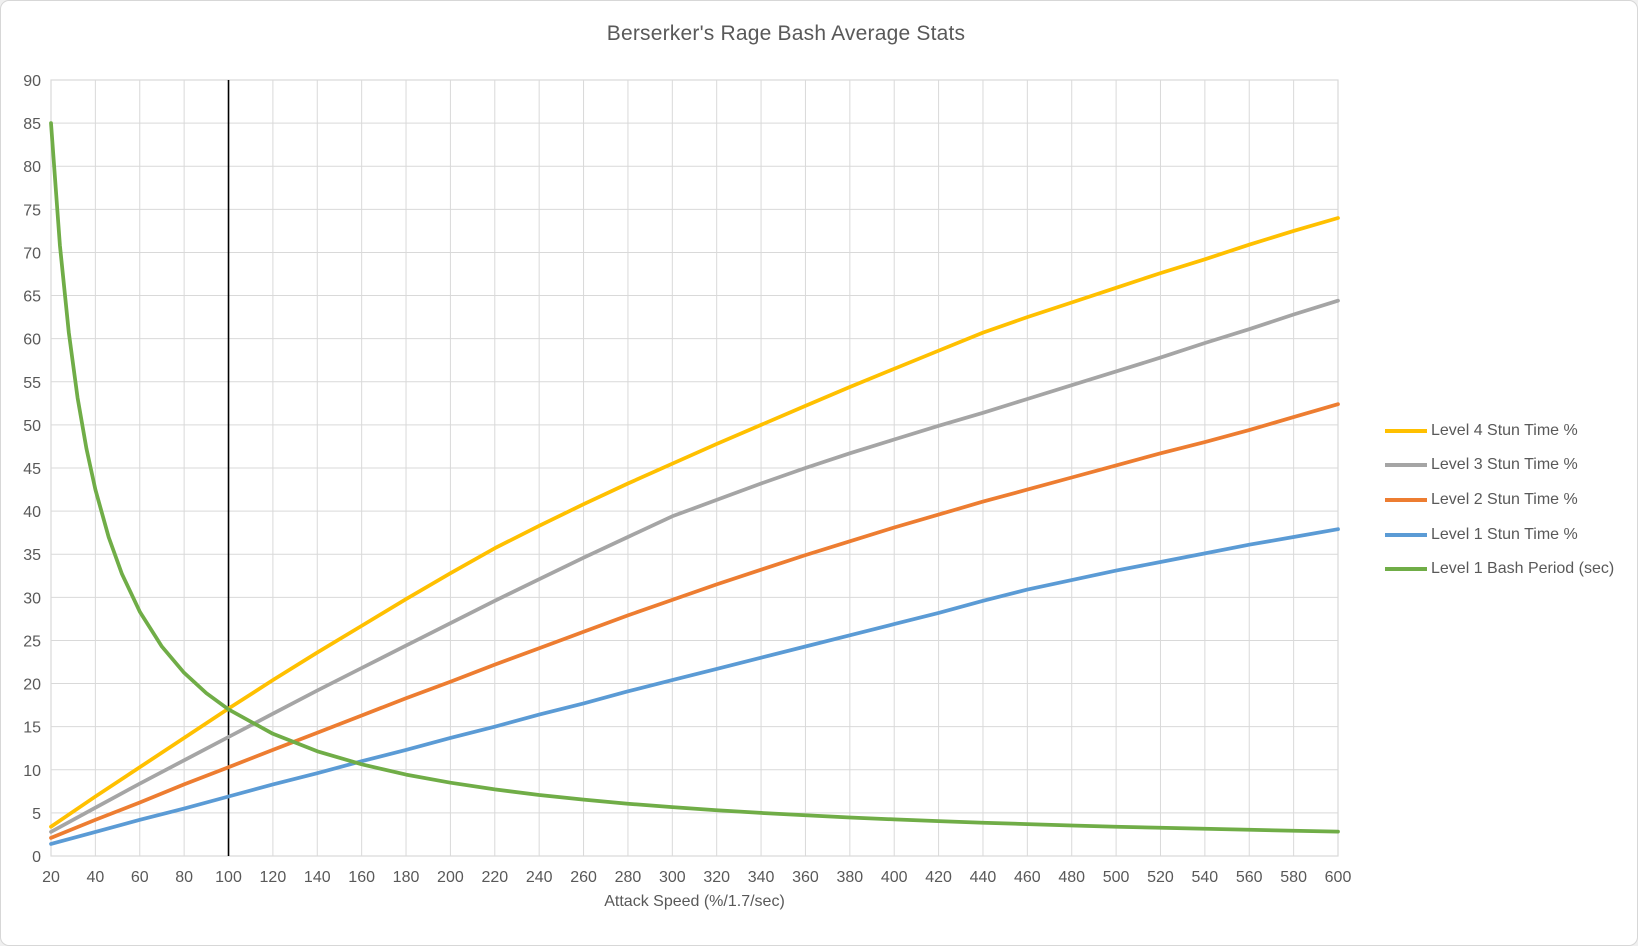 The height and width of the screenshot is (946, 1638). What do you see at coordinates (1293, 877) in the screenshot?
I see `x-tick-label: 580` at bounding box center [1293, 877].